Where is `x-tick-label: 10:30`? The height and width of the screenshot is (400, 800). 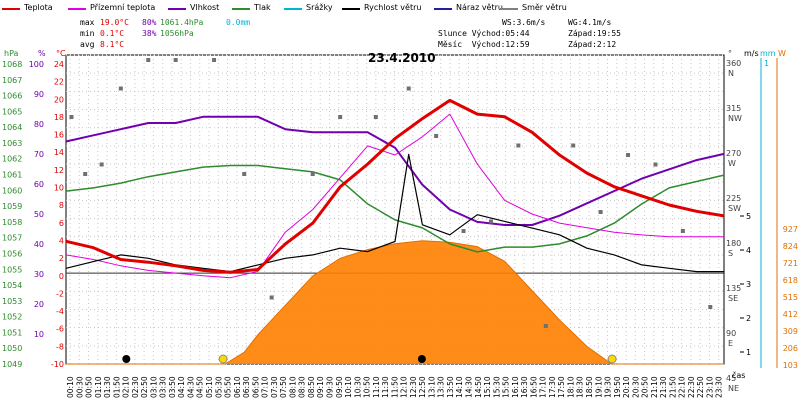
x-tick-label: 10:30 is located at coordinates (357, 387).